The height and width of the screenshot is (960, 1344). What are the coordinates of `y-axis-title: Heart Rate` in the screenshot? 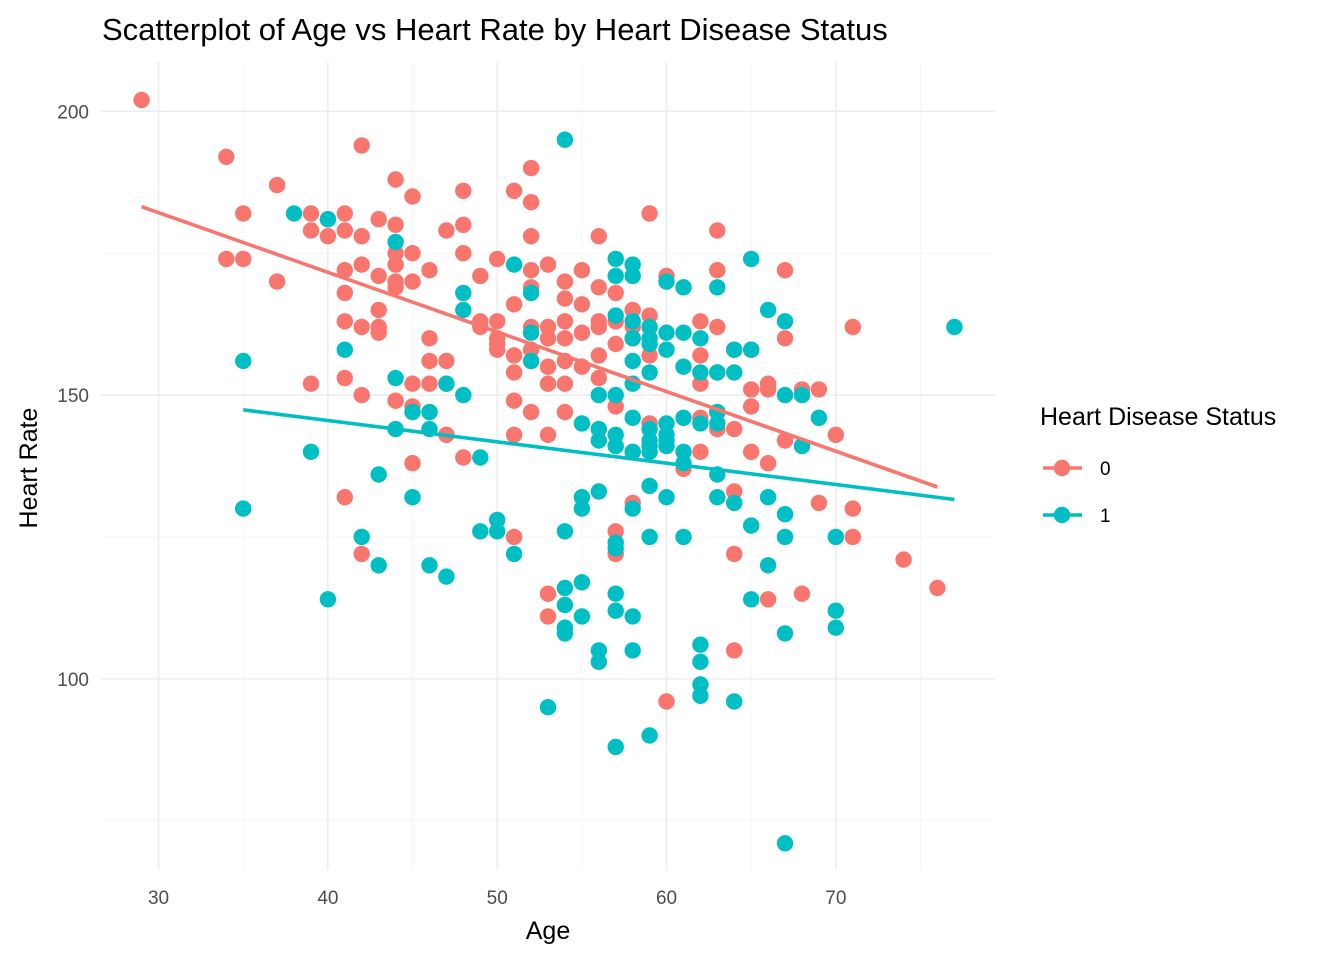 It's located at (29, 468).